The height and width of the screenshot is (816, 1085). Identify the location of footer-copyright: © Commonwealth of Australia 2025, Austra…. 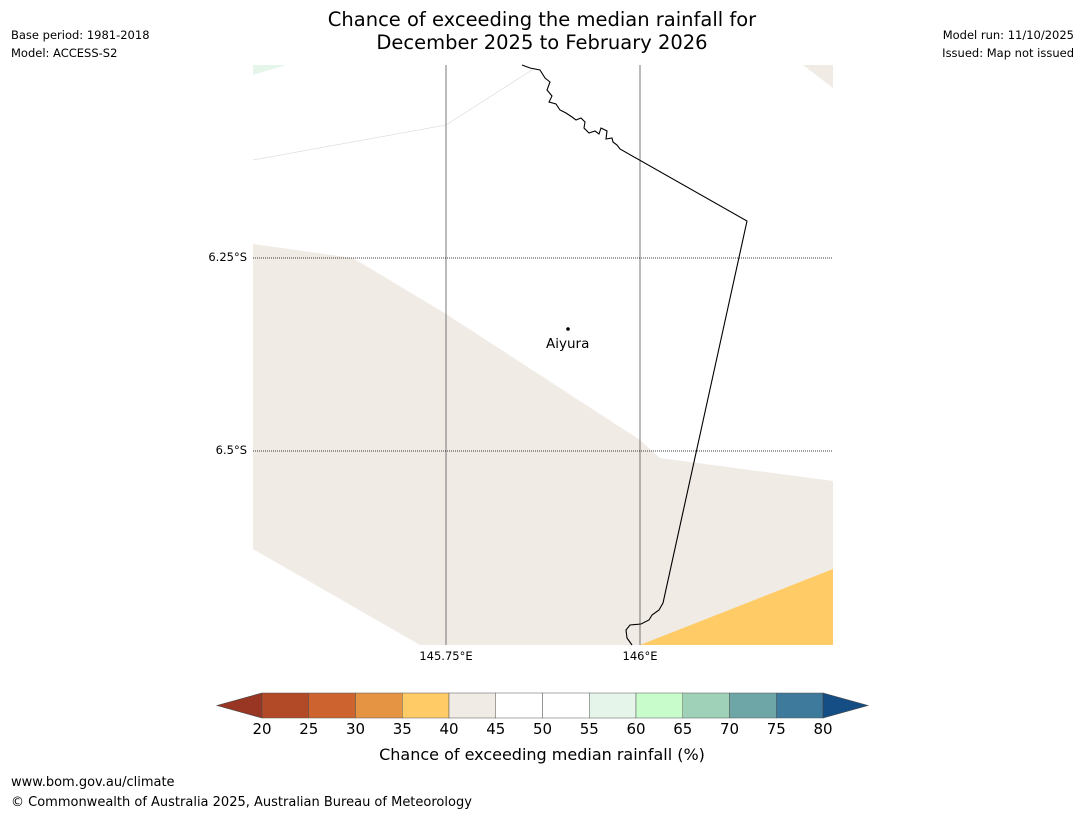
(241, 802).